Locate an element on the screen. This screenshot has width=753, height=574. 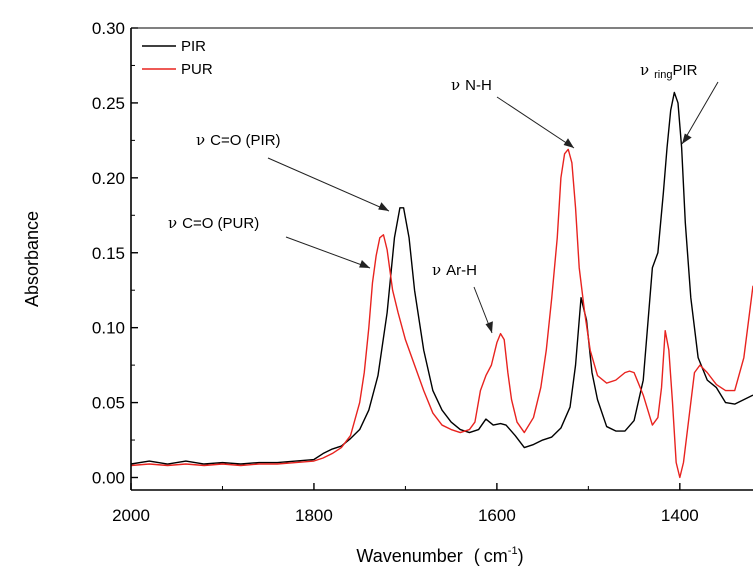
x-tick-label: 1600 is located at coordinates (497, 515).